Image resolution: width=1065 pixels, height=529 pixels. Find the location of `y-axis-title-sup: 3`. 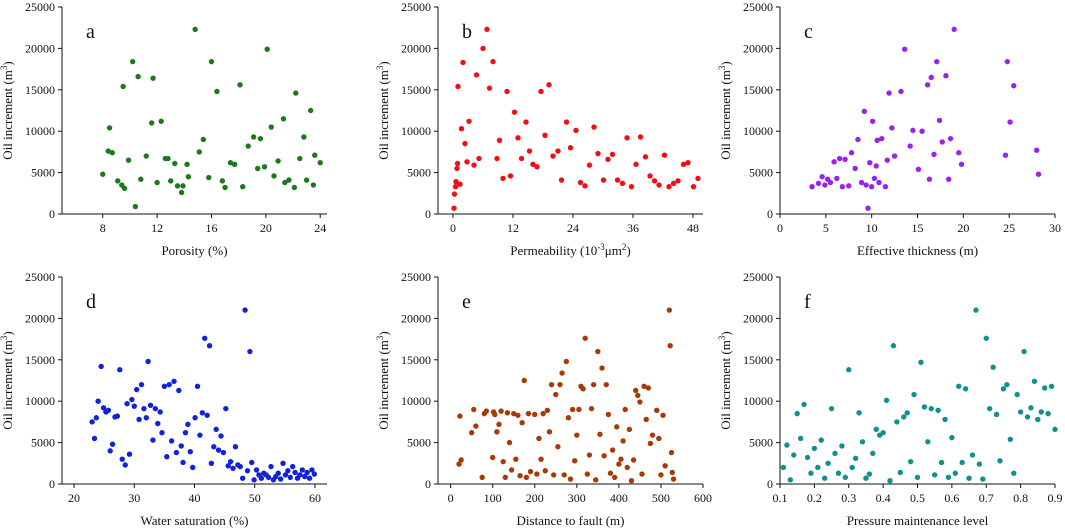

y-axis-title-sup: 3 is located at coordinates (722, 337).